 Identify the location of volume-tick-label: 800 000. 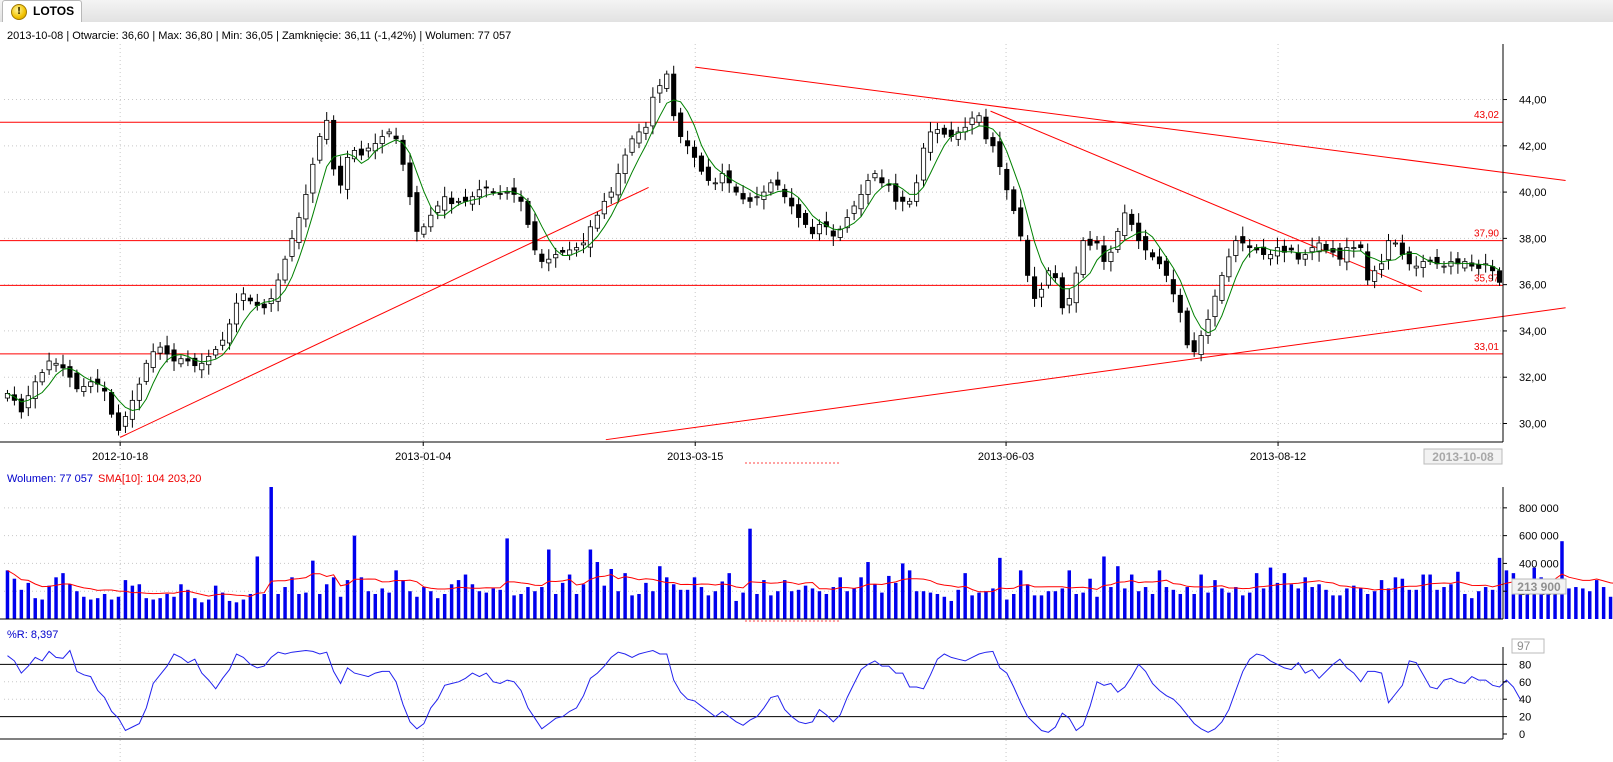
(1539, 509).